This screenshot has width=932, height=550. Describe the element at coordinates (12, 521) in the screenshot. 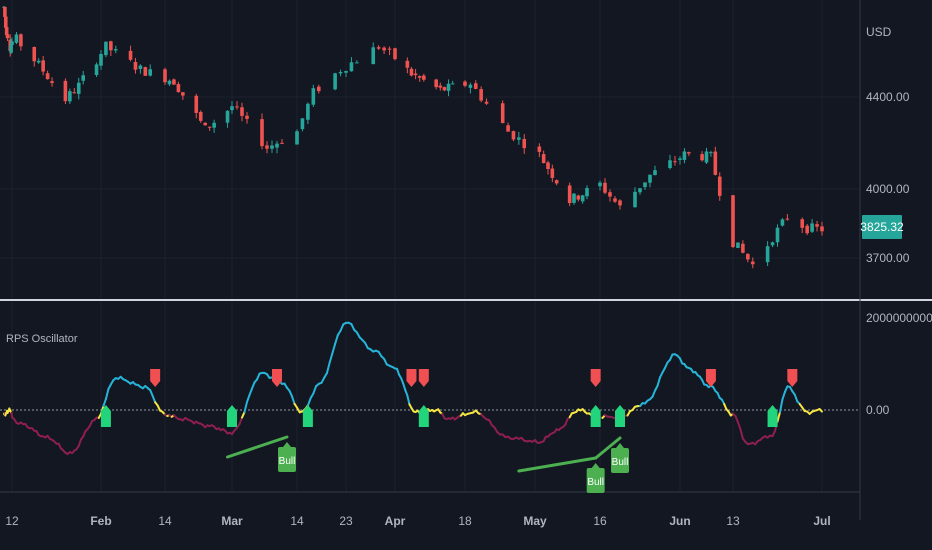

I see `time-axis-label: 12` at that location.